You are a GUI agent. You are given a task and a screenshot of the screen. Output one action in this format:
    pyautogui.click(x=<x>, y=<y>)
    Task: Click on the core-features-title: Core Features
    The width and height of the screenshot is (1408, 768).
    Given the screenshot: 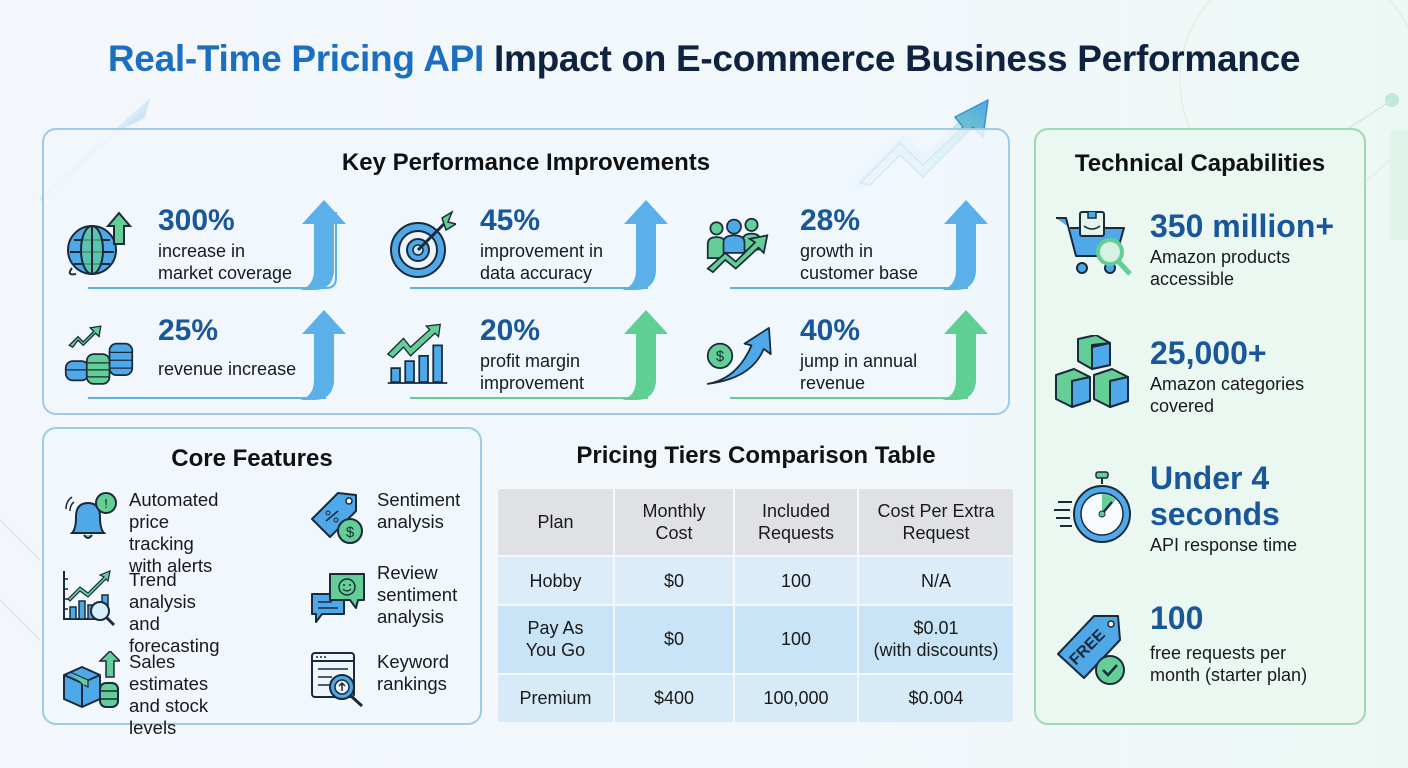 What is the action you would take?
    pyautogui.click(x=252, y=458)
    